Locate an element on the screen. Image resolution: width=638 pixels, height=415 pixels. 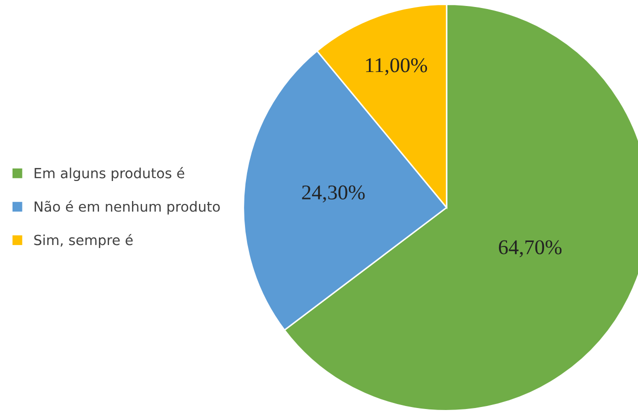
data-label: 64,70% is located at coordinates (530, 249).